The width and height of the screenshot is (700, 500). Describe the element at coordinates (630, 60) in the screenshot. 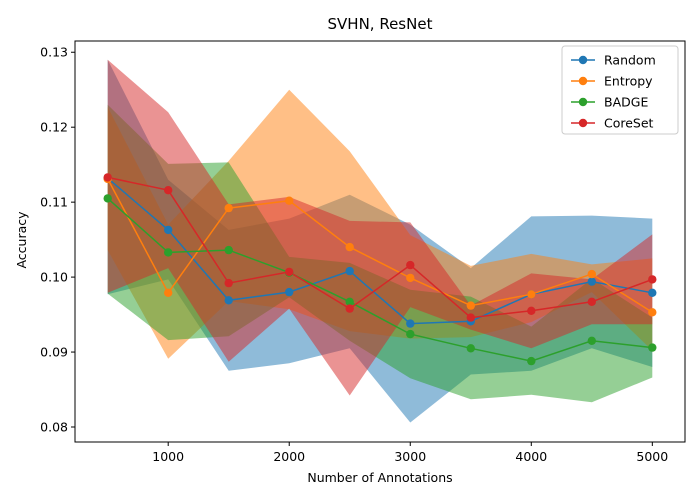

I see `legend-random-label: Random` at that location.